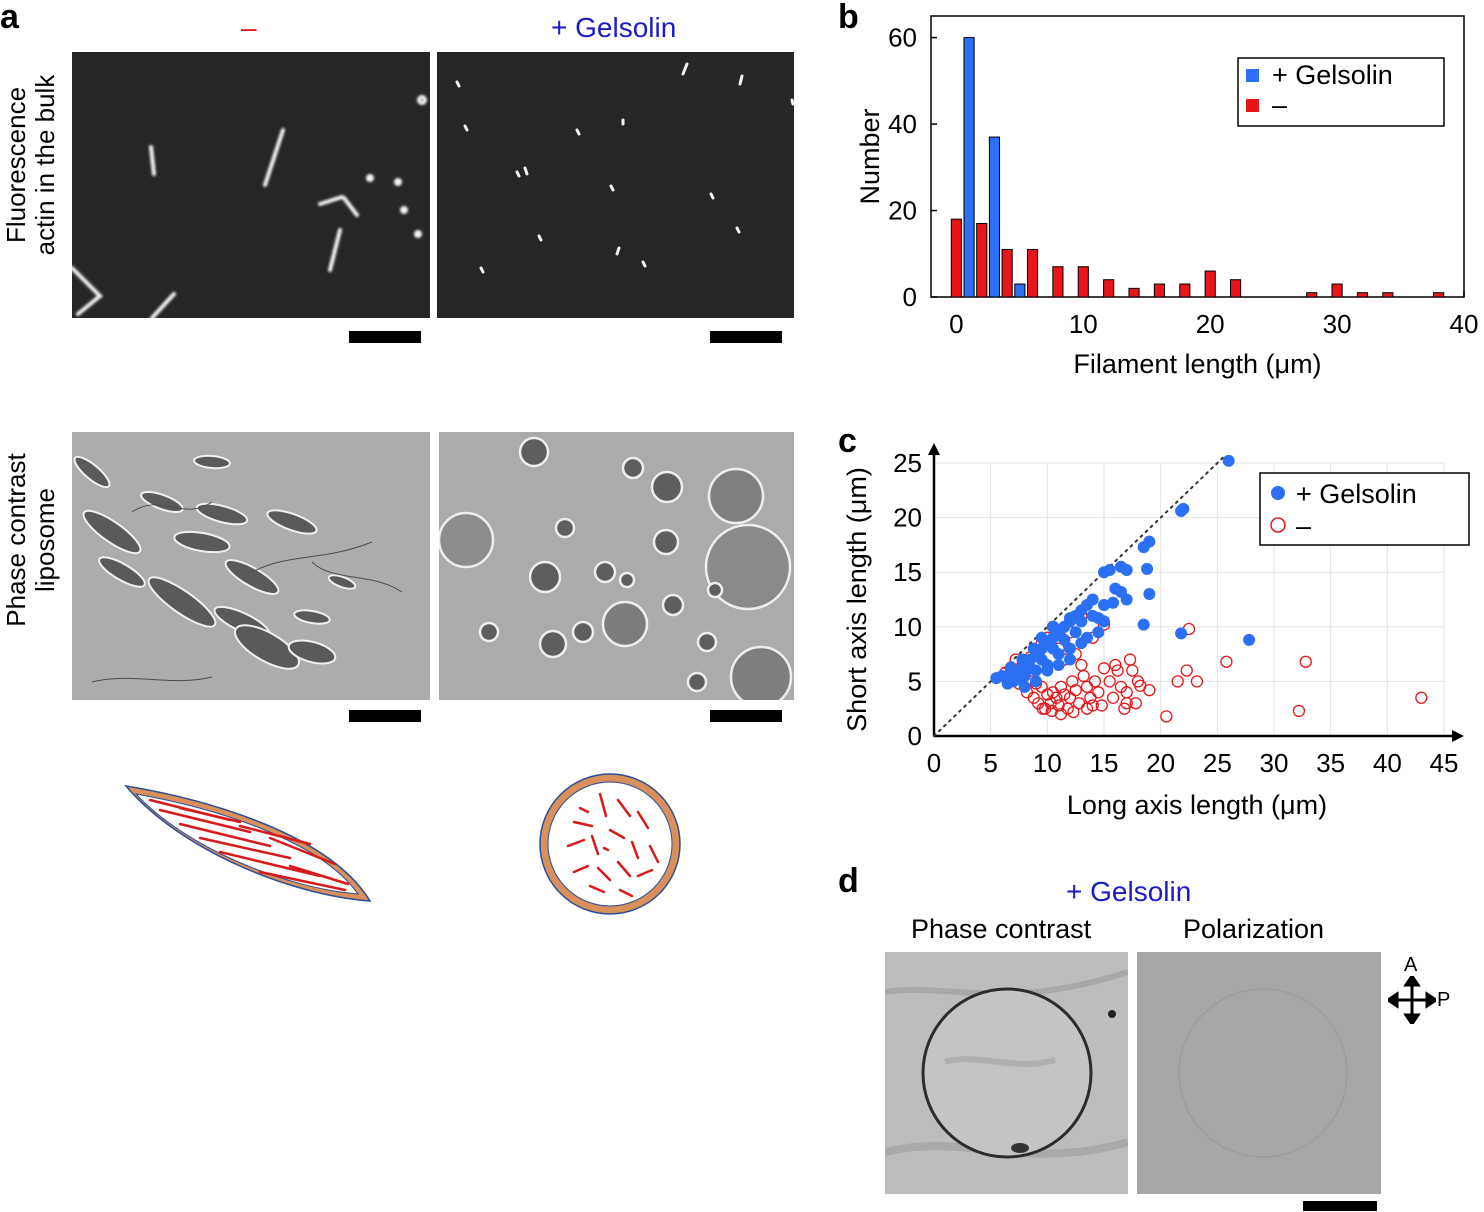  Describe the element at coordinates (249, 206) in the screenshot. I see `fluorescence-filaments-minus` at that location.